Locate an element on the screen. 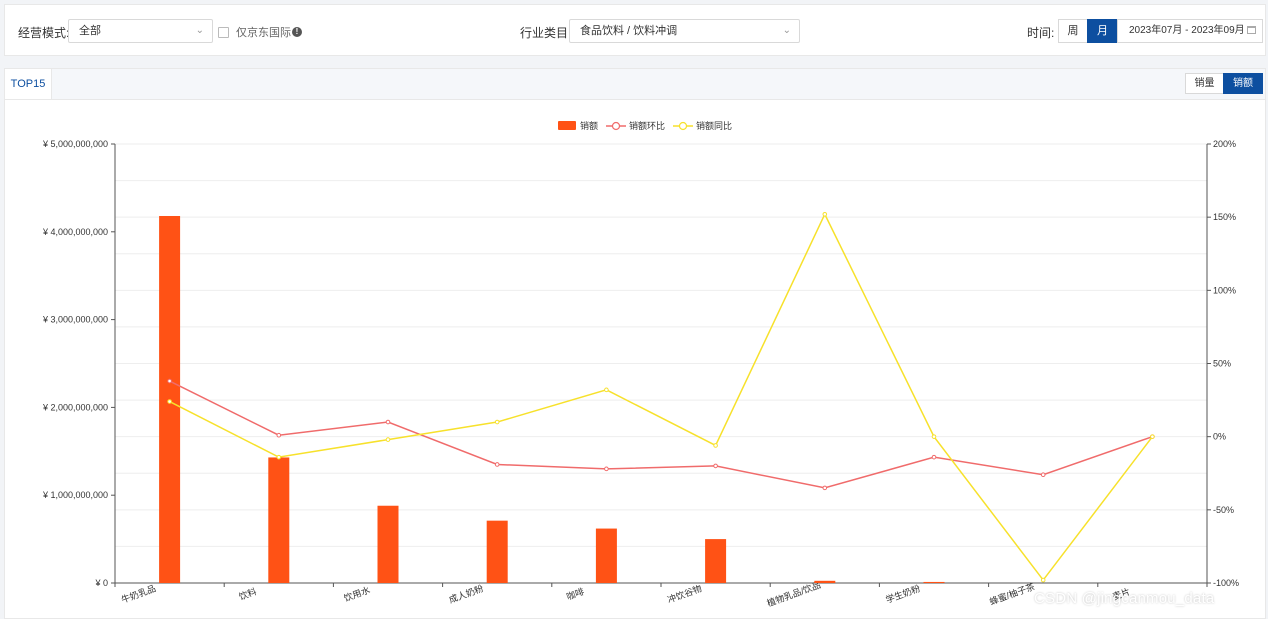  legend-item-mom: 销额环比 is located at coordinates (635, 125).